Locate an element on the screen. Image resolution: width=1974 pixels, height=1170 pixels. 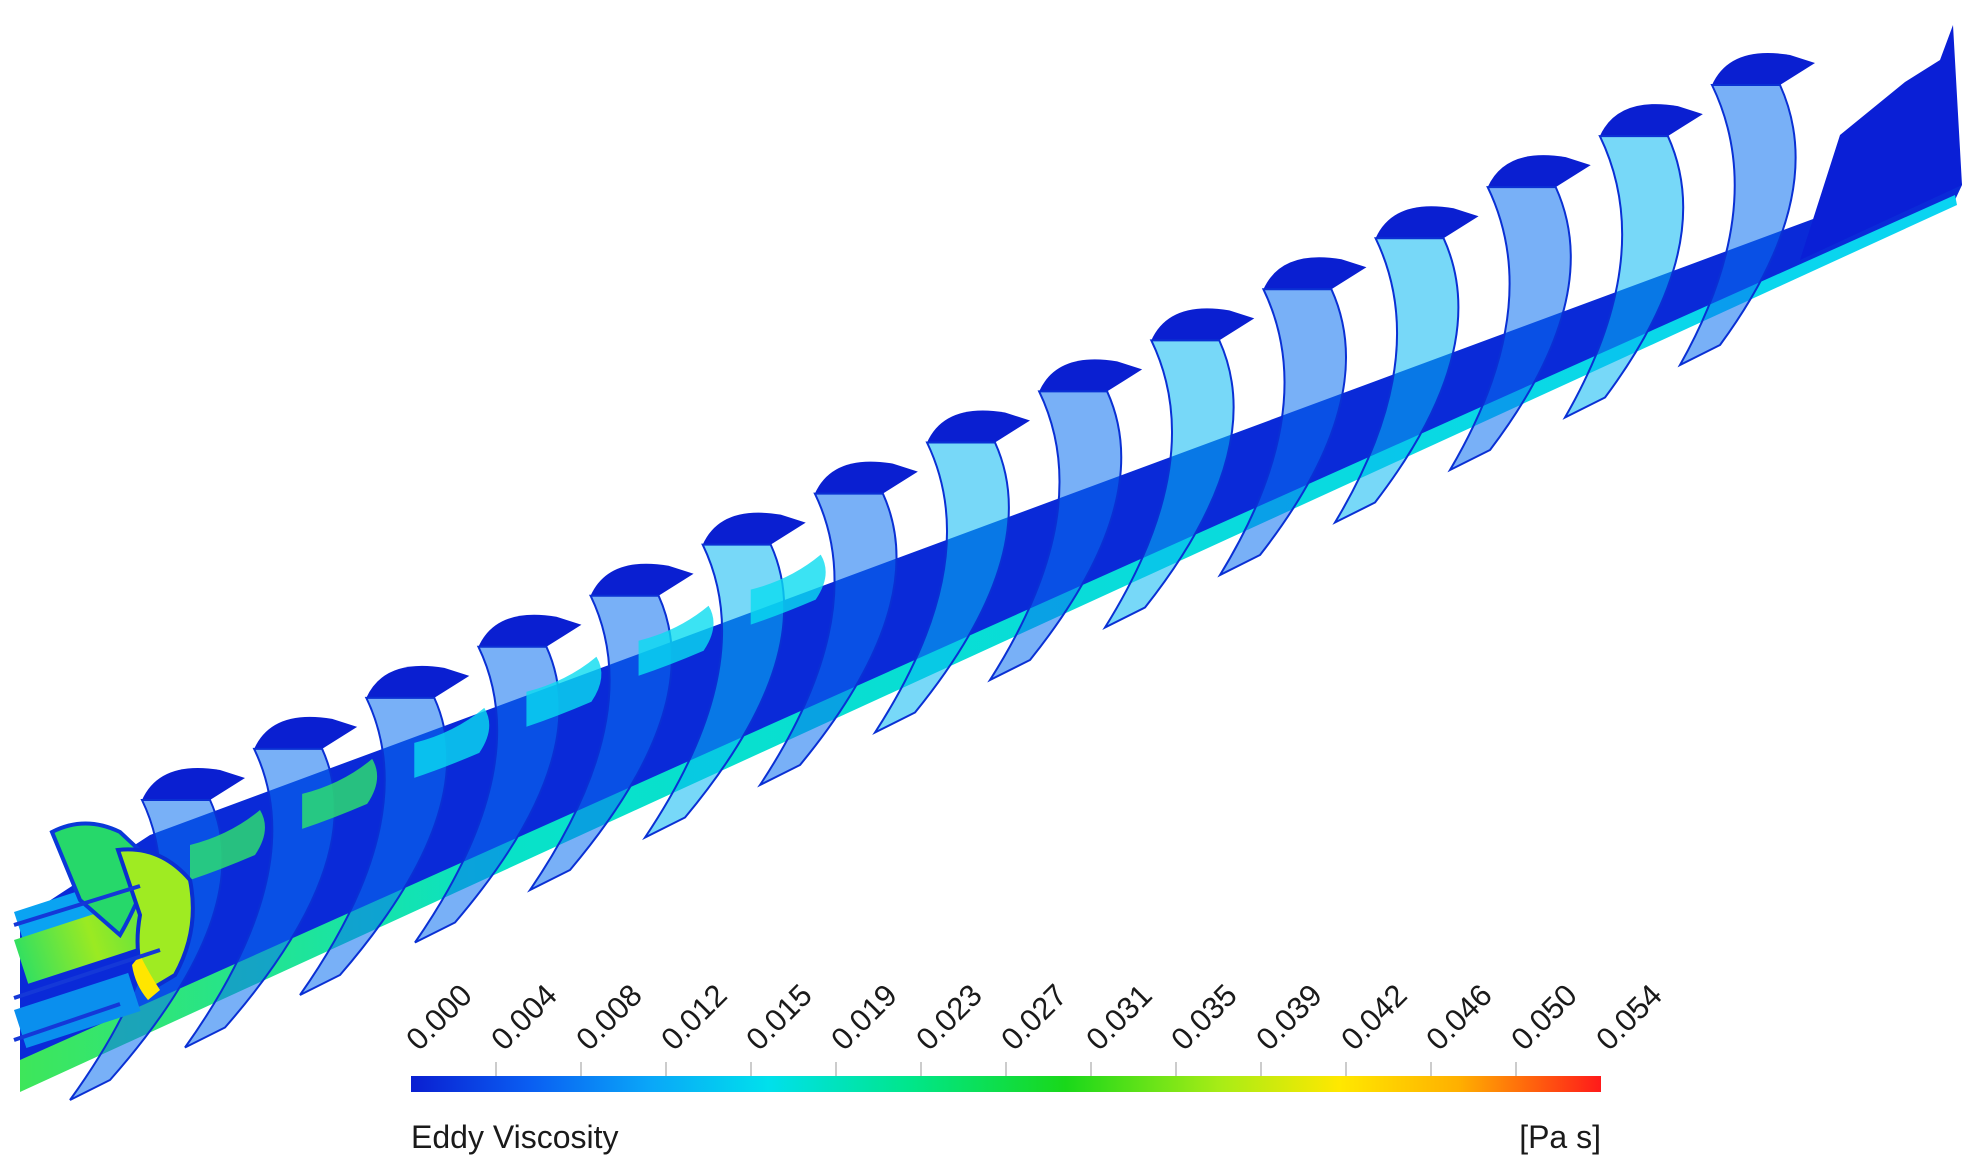
colorbar-tick-label: 0.050 is located at coordinates (1544, 1017).